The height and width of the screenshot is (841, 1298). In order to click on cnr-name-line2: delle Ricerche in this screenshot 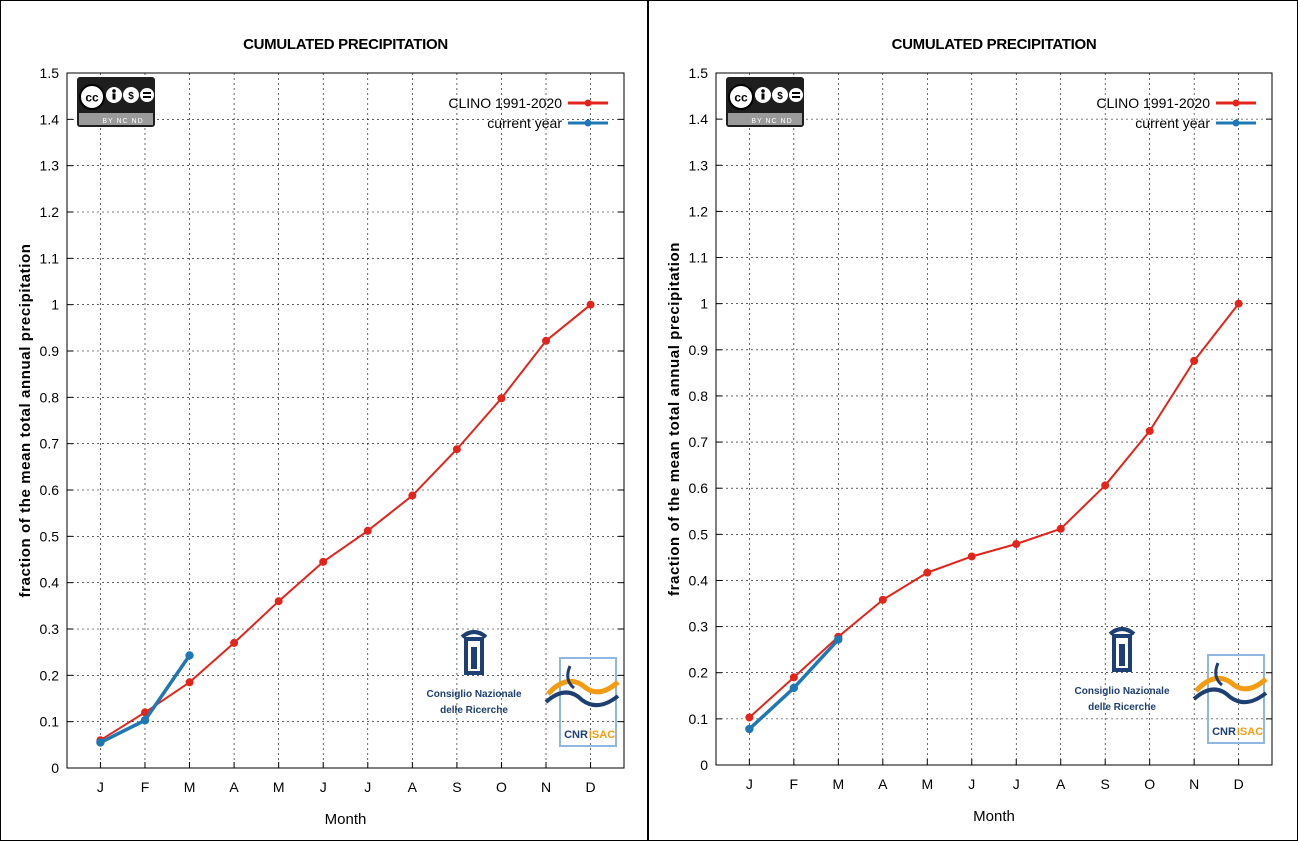, I will do `click(1122, 707)`.